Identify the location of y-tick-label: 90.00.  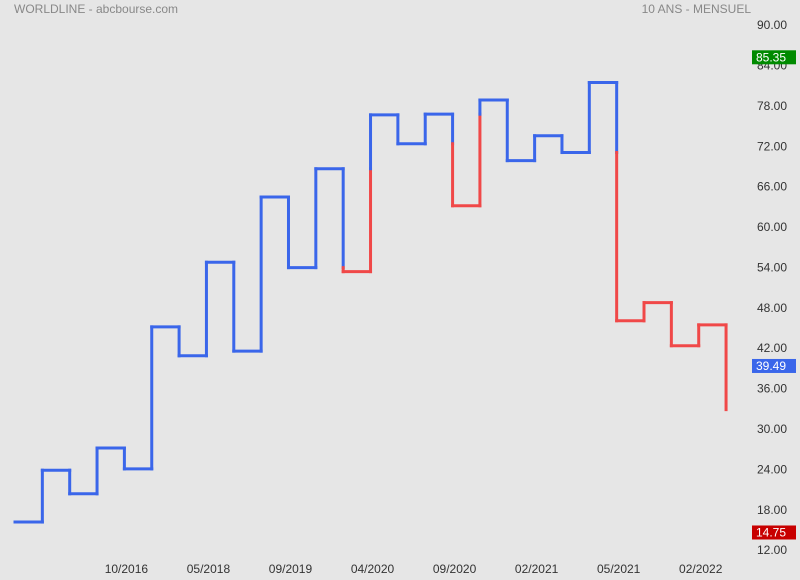
(772, 25).